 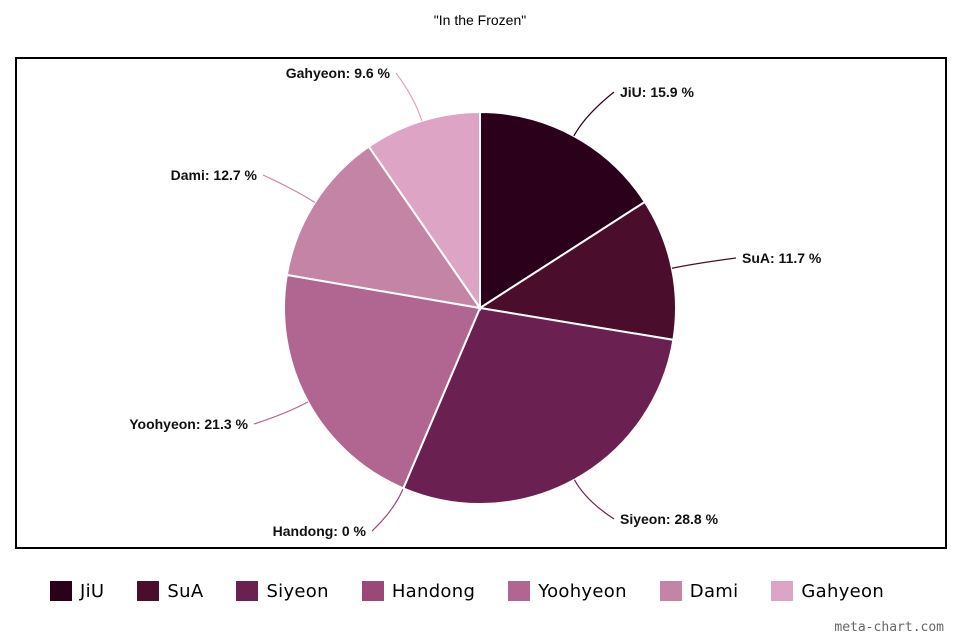 I want to click on legend-item-dami: Dami, so click(x=699, y=591).